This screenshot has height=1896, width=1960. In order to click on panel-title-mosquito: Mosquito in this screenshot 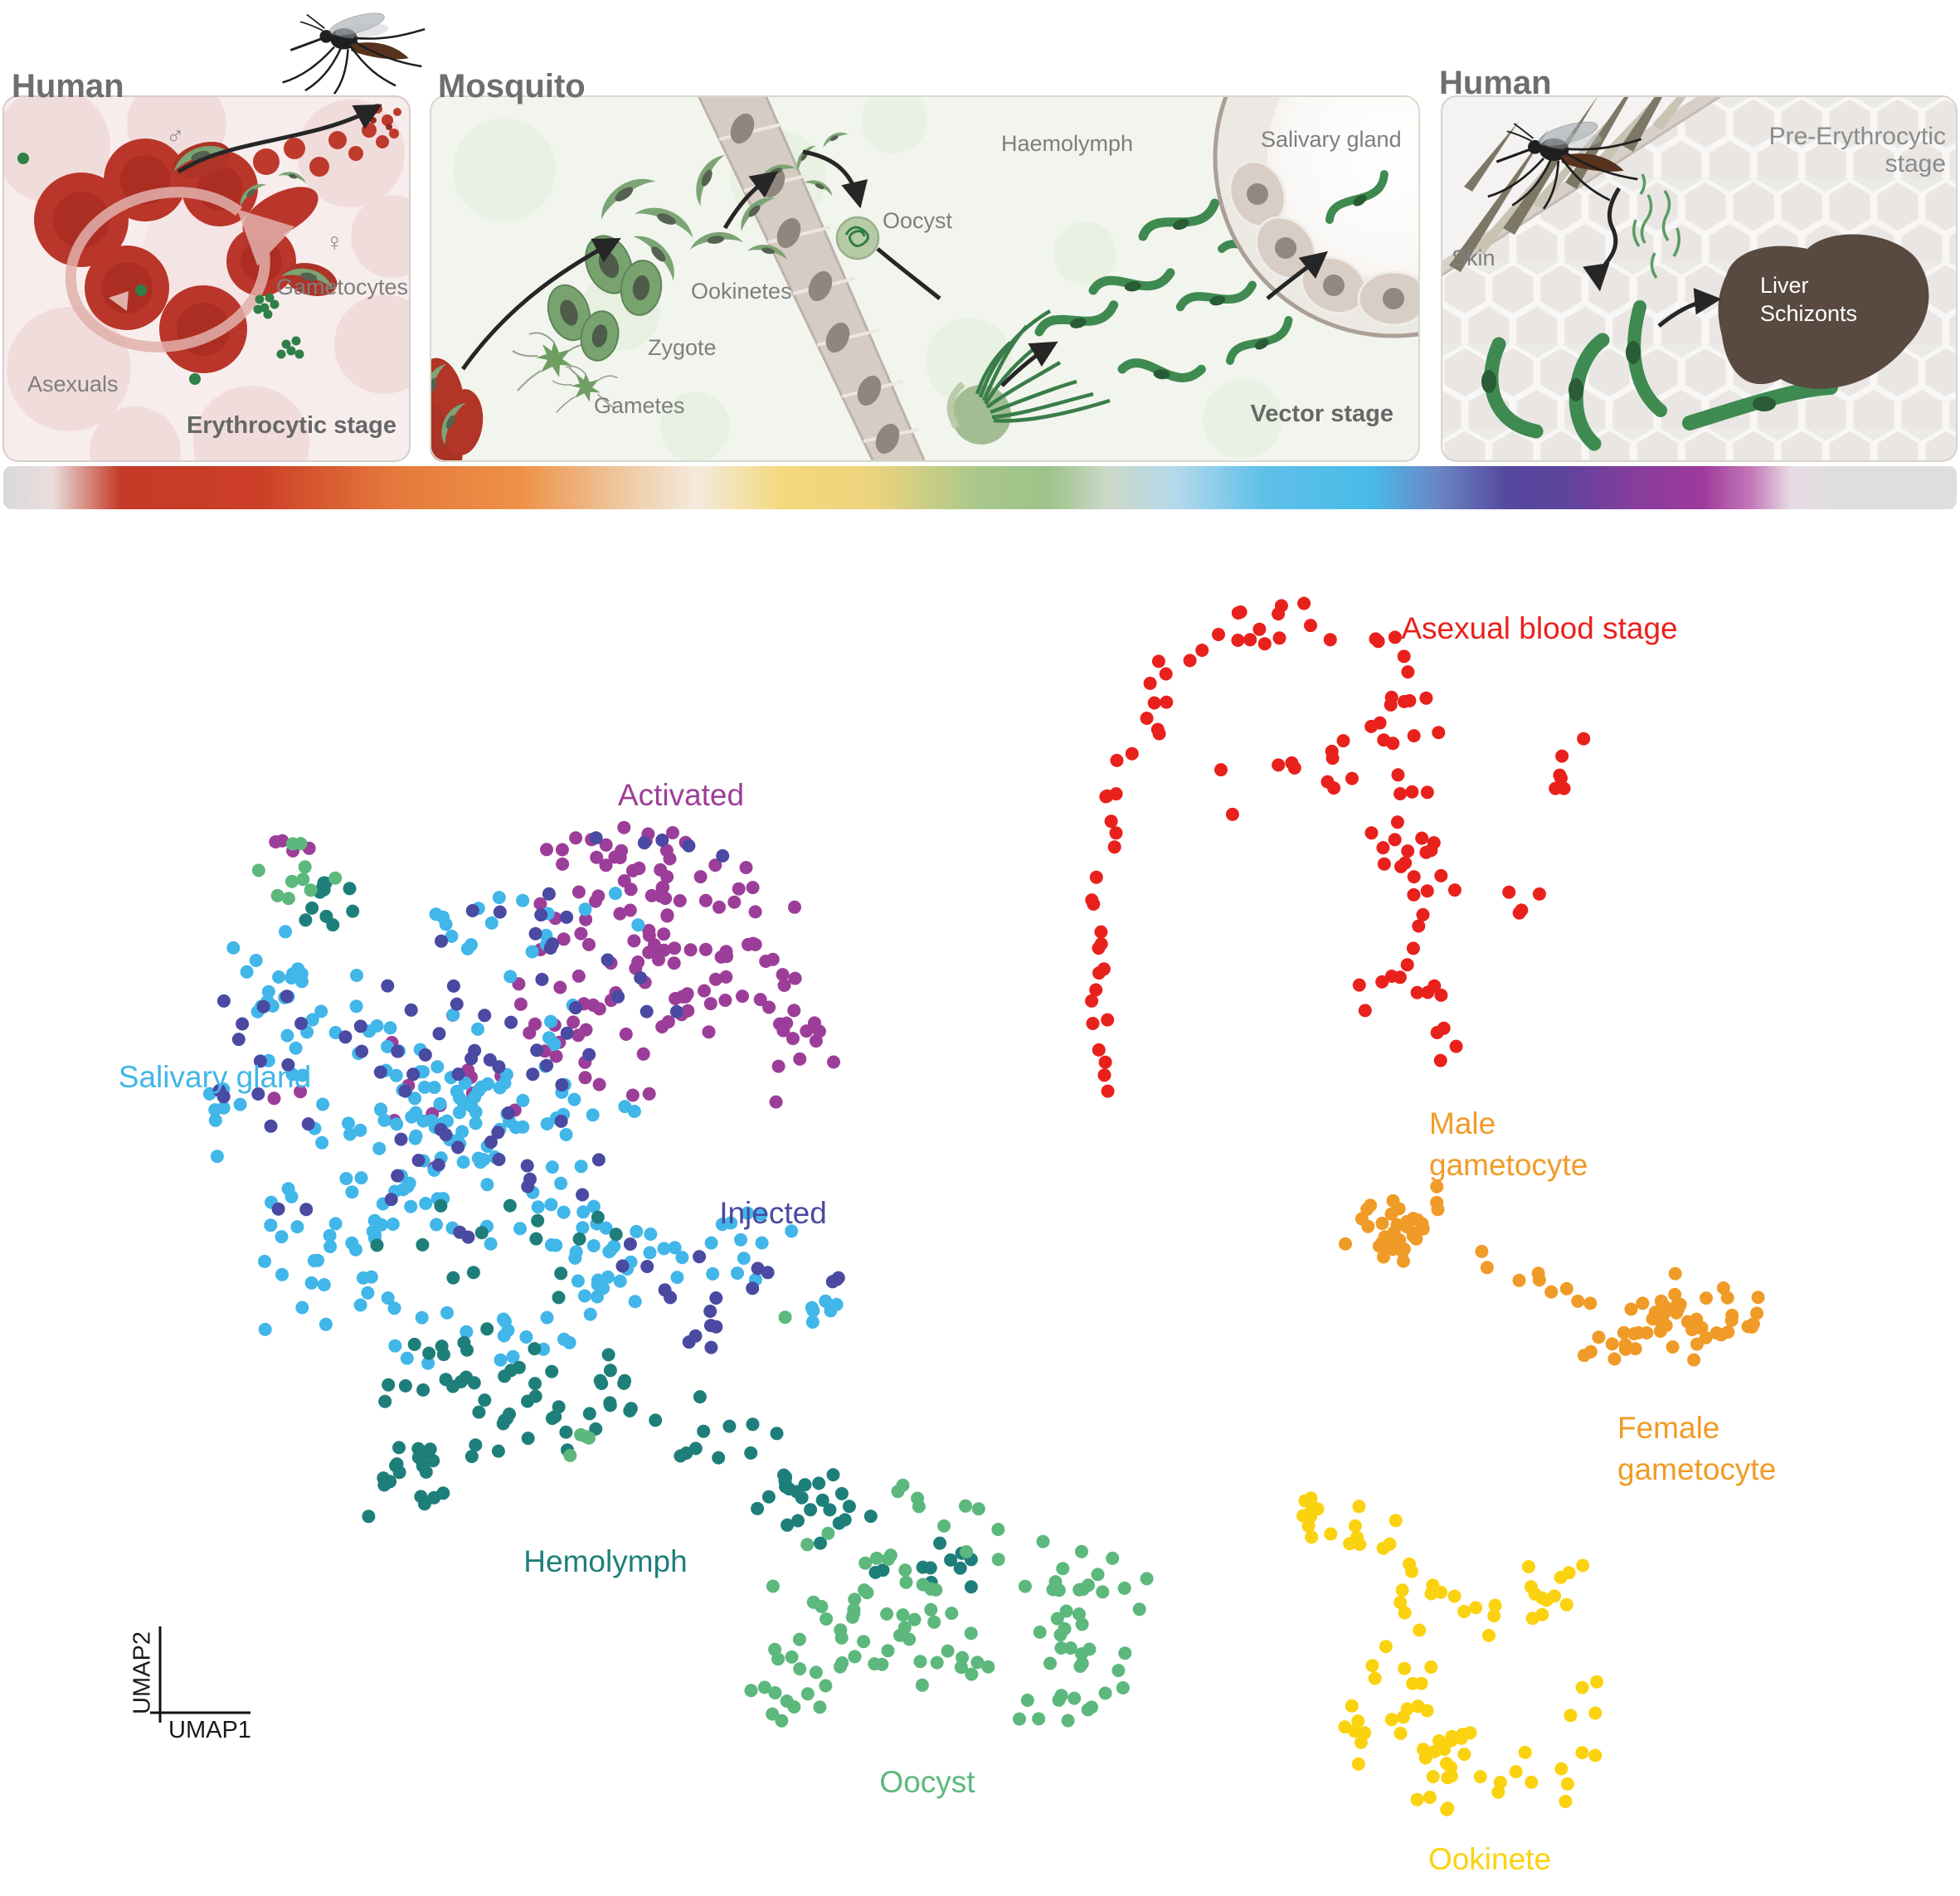, I will do `click(512, 86)`.